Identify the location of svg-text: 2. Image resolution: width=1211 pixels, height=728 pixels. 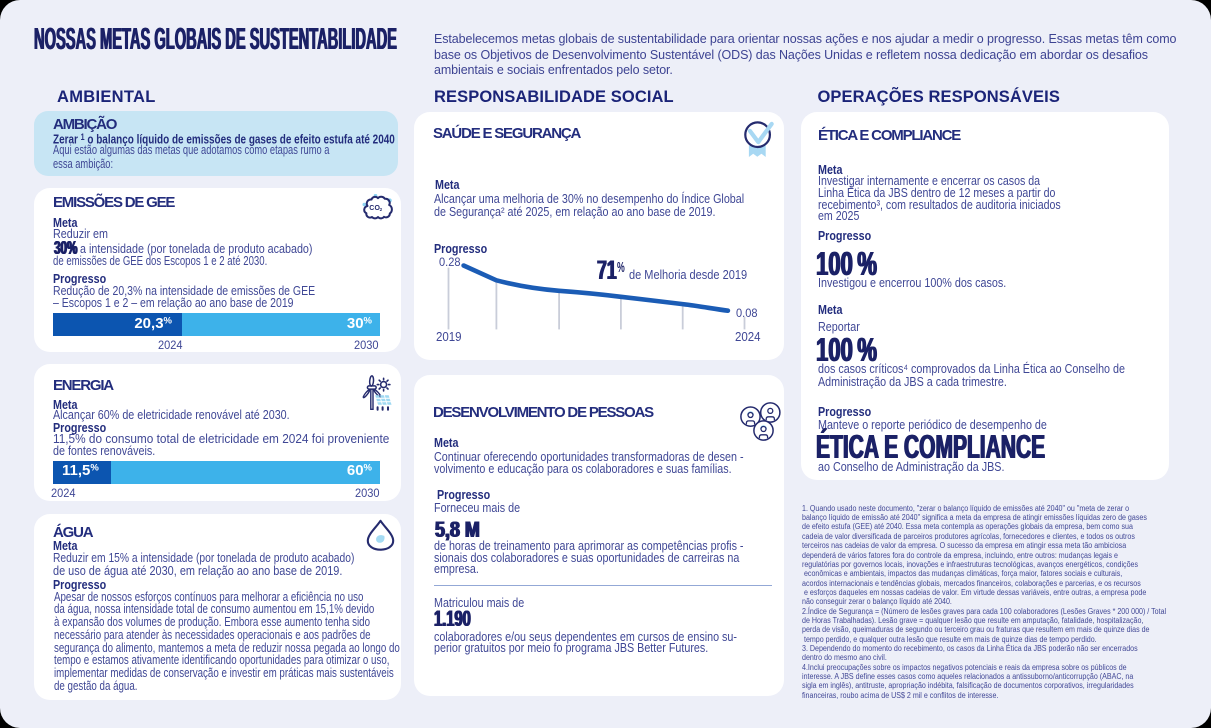
(381, 209).